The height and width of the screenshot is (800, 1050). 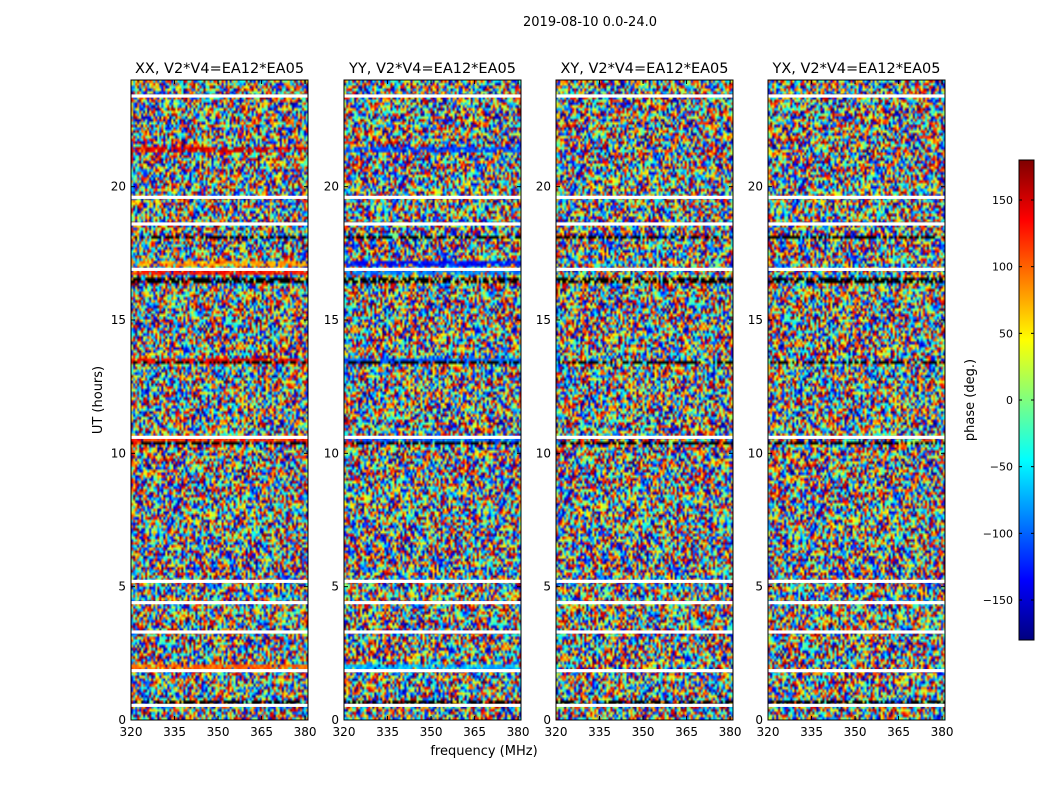 I want to click on colorbar-label: phase (deg.), so click(x=970, y=400).